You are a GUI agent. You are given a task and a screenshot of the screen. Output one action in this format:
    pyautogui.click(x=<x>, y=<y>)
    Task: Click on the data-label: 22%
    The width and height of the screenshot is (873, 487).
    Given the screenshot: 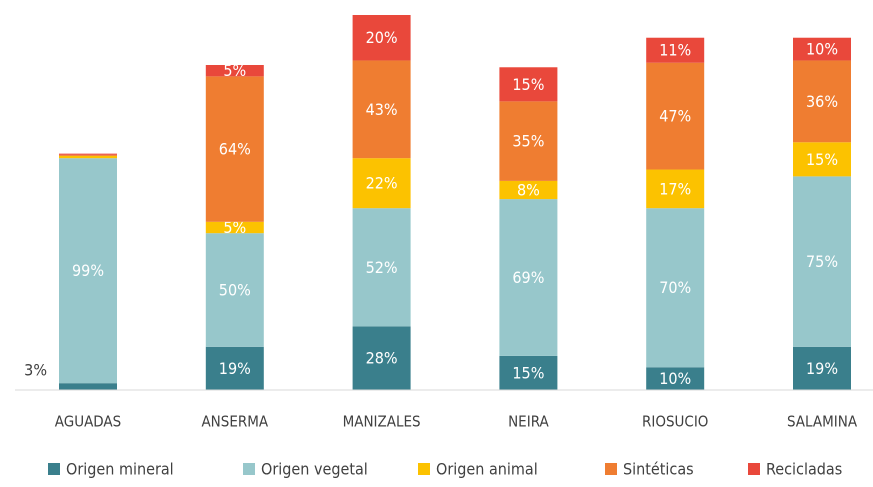 What is the action you would take?
    pyautogui.click(x=382, y=183)
    